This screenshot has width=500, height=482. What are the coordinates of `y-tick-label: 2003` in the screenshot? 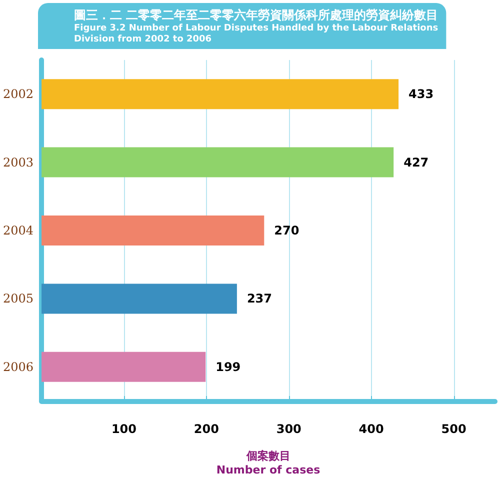 It's located at (18, 162).